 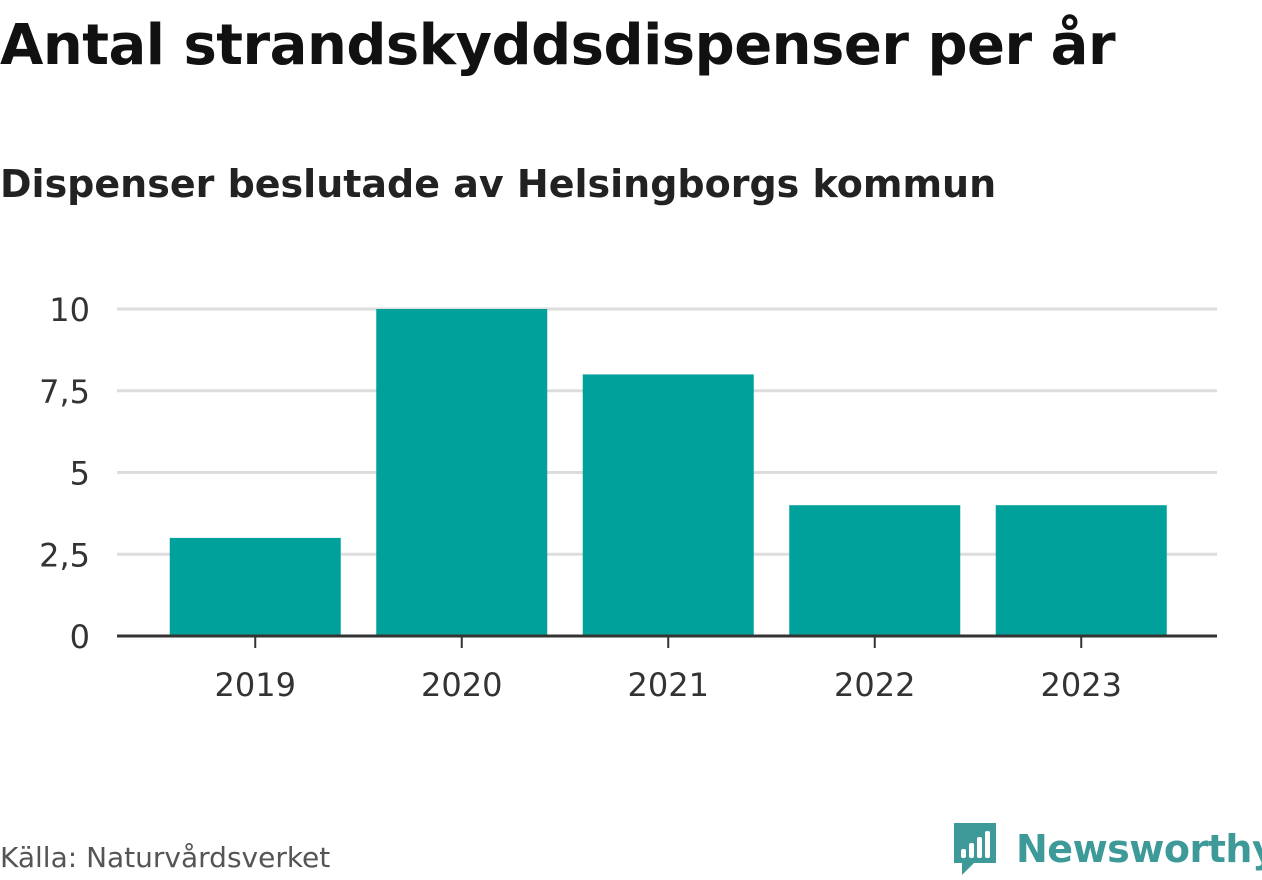 What do you see at coordinates (1081, 570) in the screenshot?
I see `bar-2023` at bounding box center [1081, 570].